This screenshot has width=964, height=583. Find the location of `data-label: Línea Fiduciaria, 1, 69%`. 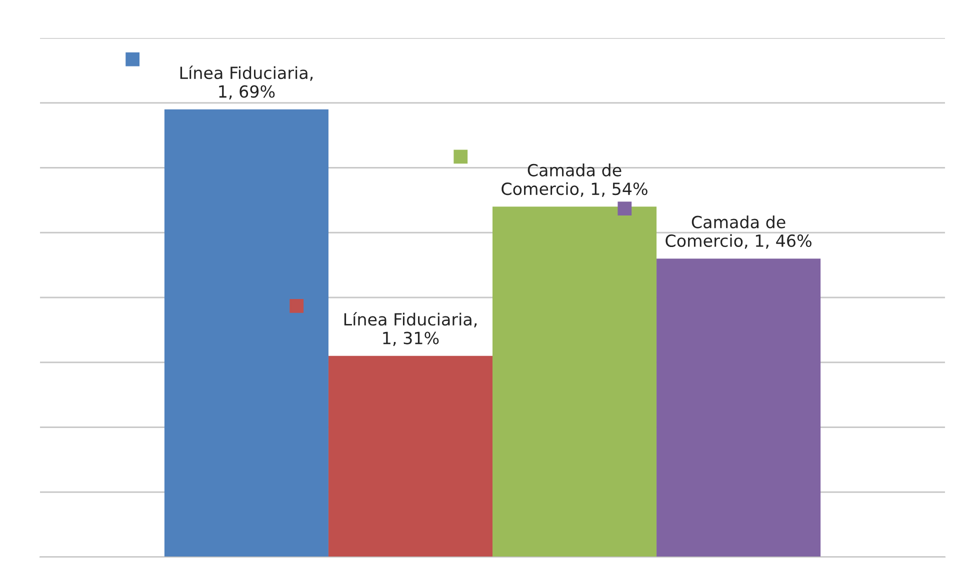

data-label: Línea Fiduciaria, 1, 69% is located at coordinates (246, 83).